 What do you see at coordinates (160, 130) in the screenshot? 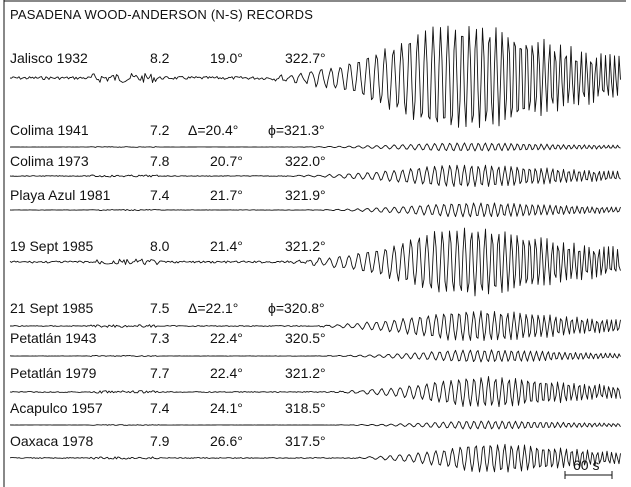
I see `record-magnitude: 7.2` at bounding box center [160, 130].